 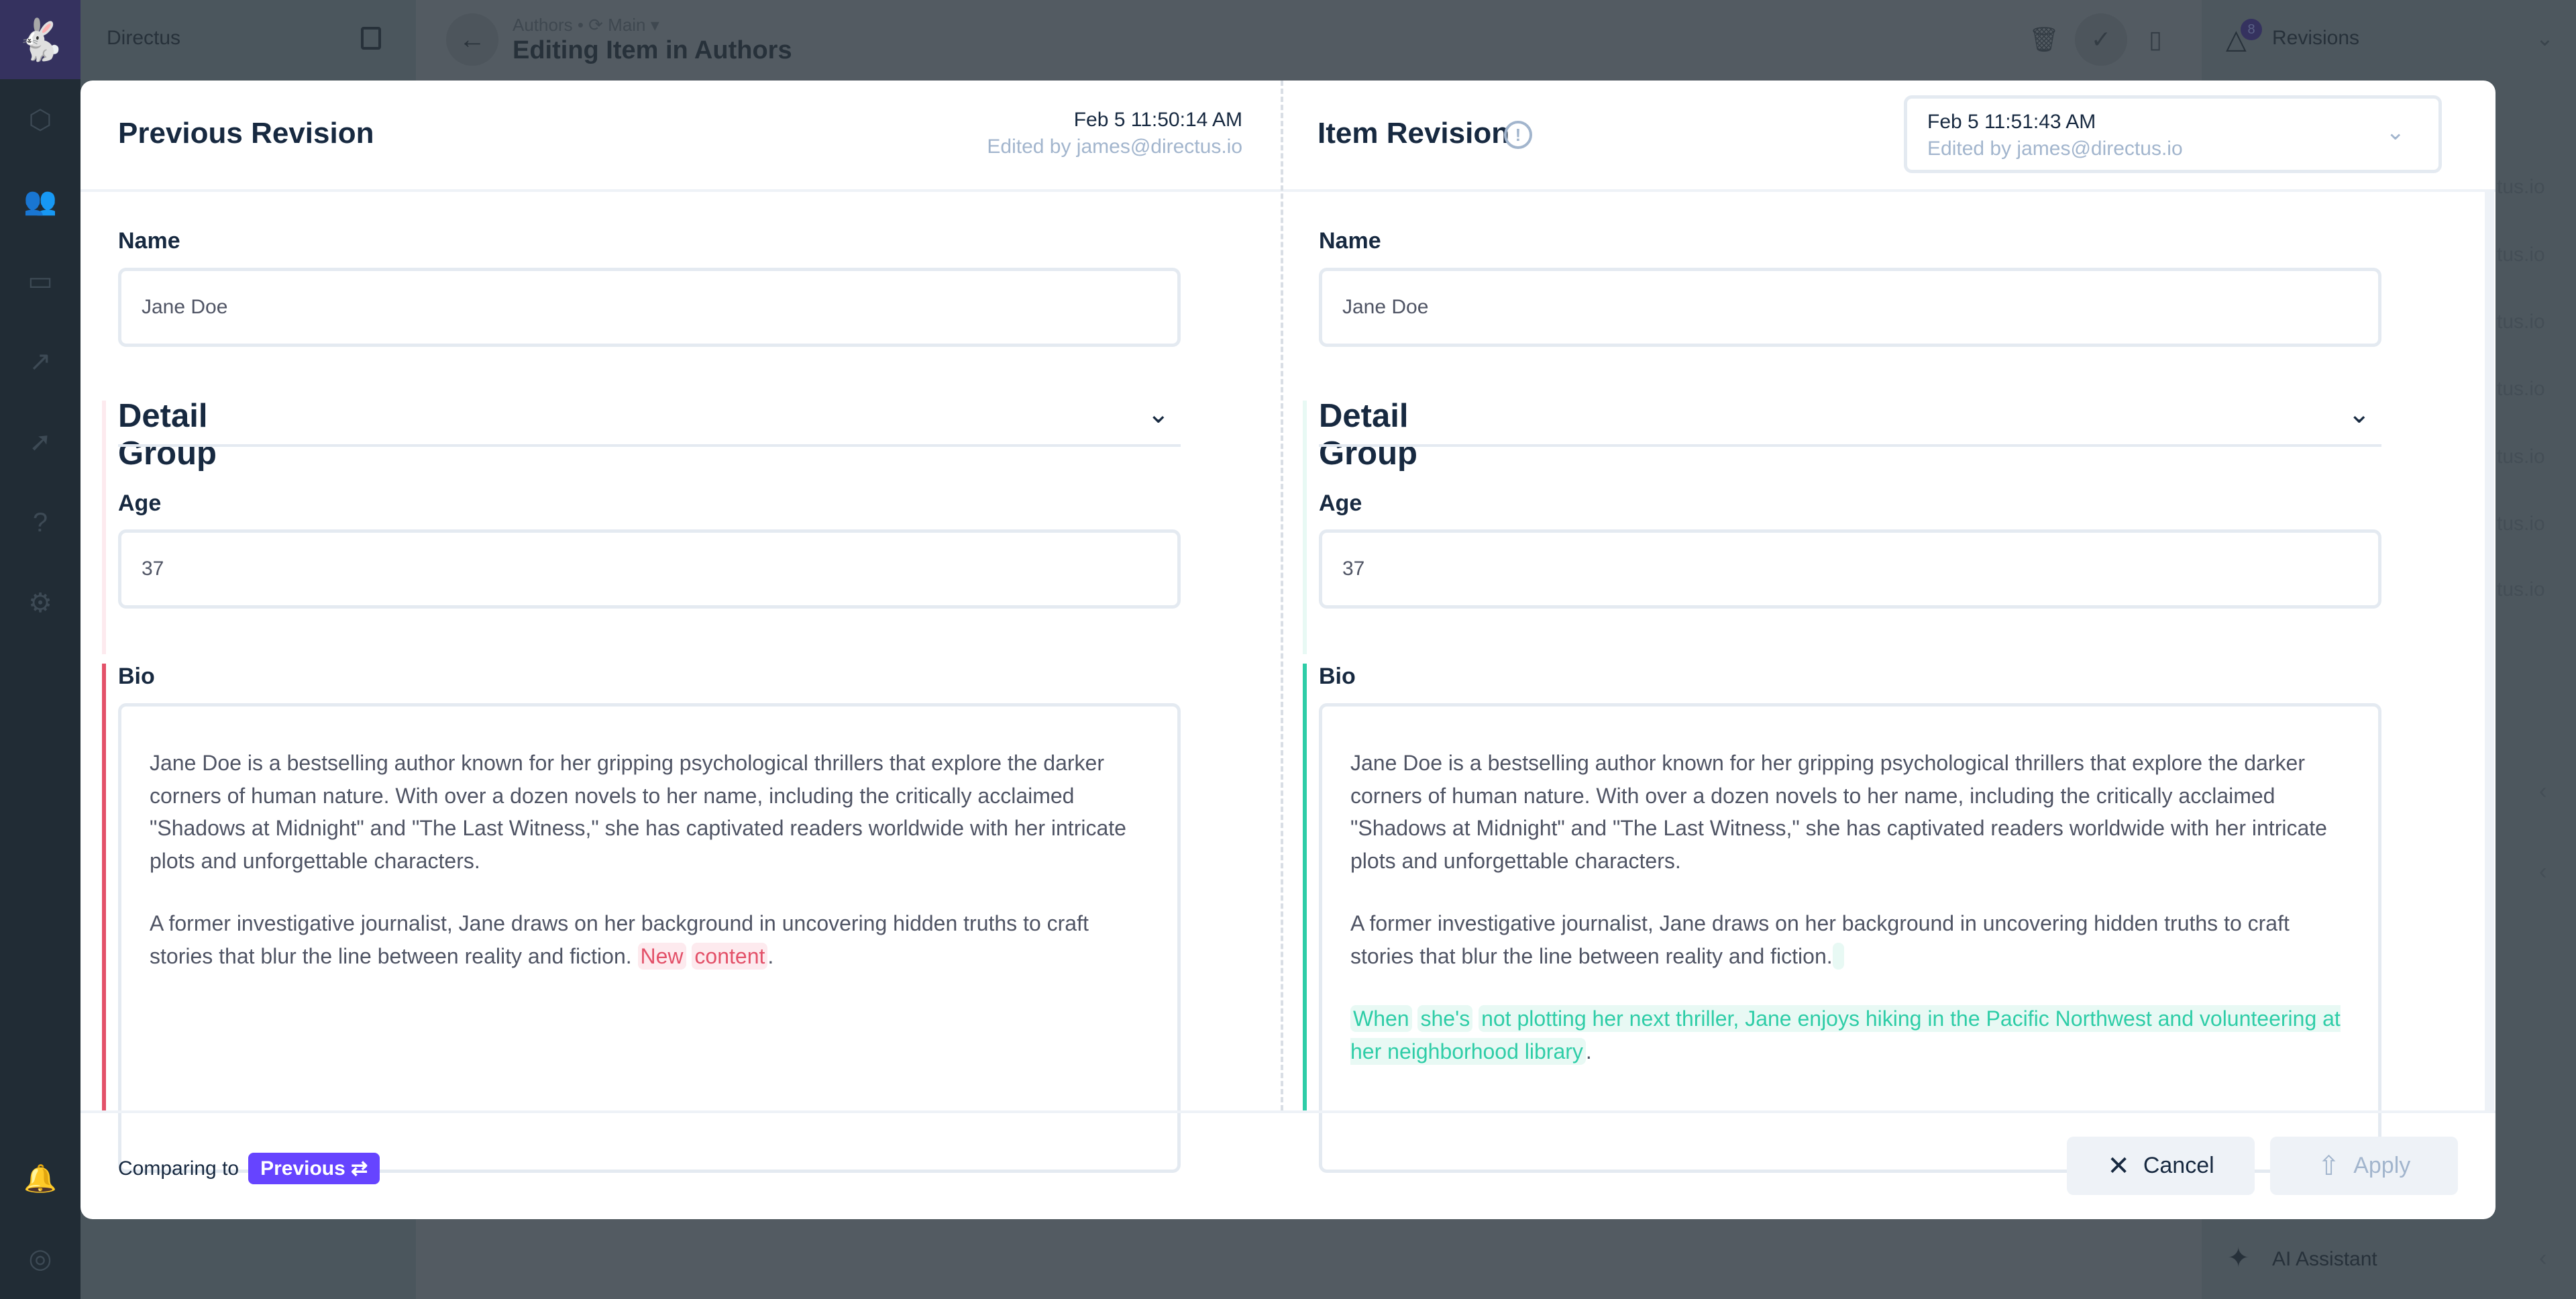 I want to click on nav-rail, so click(x=40, y=649).